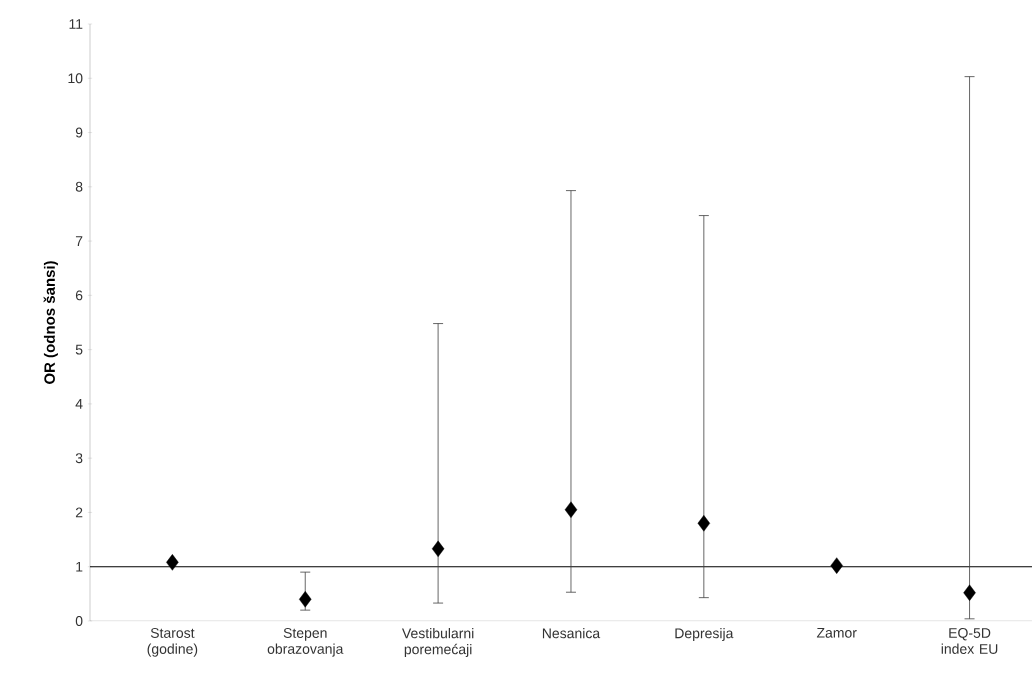  Describe the element at coordinates (79, 295) in the screenshot. I see `y-tick-label: 6` at that location.